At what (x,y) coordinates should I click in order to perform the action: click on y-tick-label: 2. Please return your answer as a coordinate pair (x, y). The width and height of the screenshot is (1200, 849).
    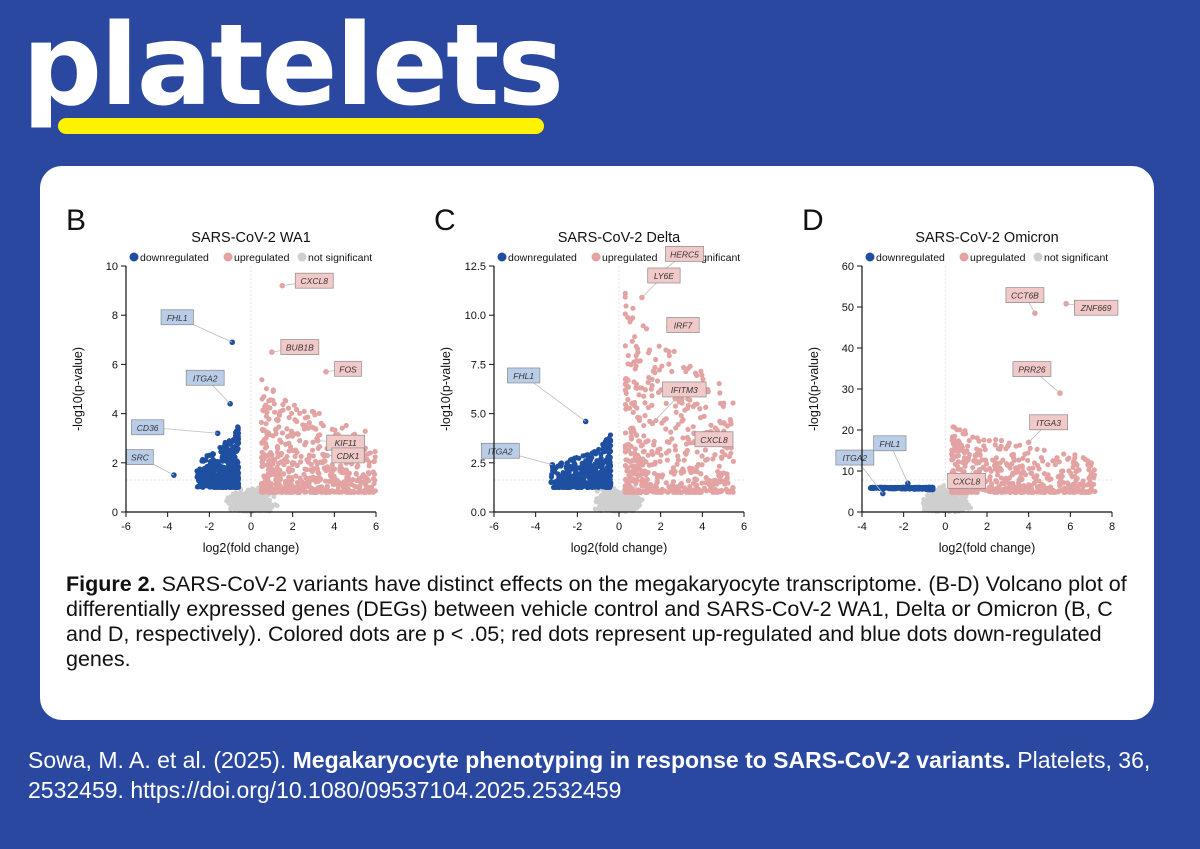
    Looking at the image, I should click on (115, 464).